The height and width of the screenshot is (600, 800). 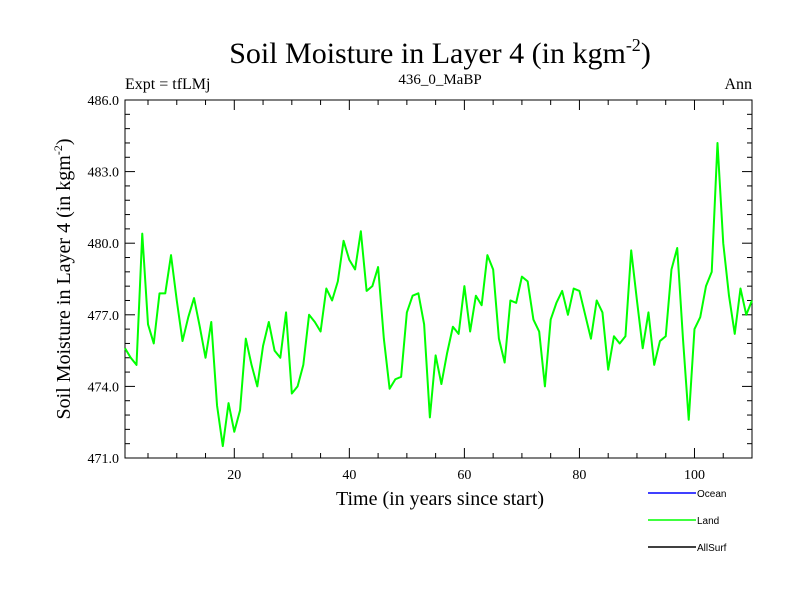 What do you see at coordinates (104, 101) in the screenshot?
I see `y-tick-label: 486.0` at bounding box center [104, 101].